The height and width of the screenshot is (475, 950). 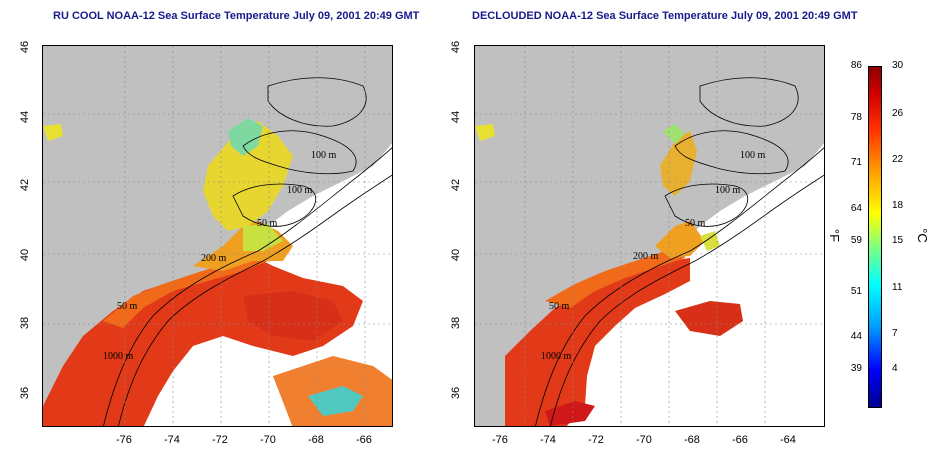 I want to click on colorbar-c-tick: 11, so click(x=897, y=287).